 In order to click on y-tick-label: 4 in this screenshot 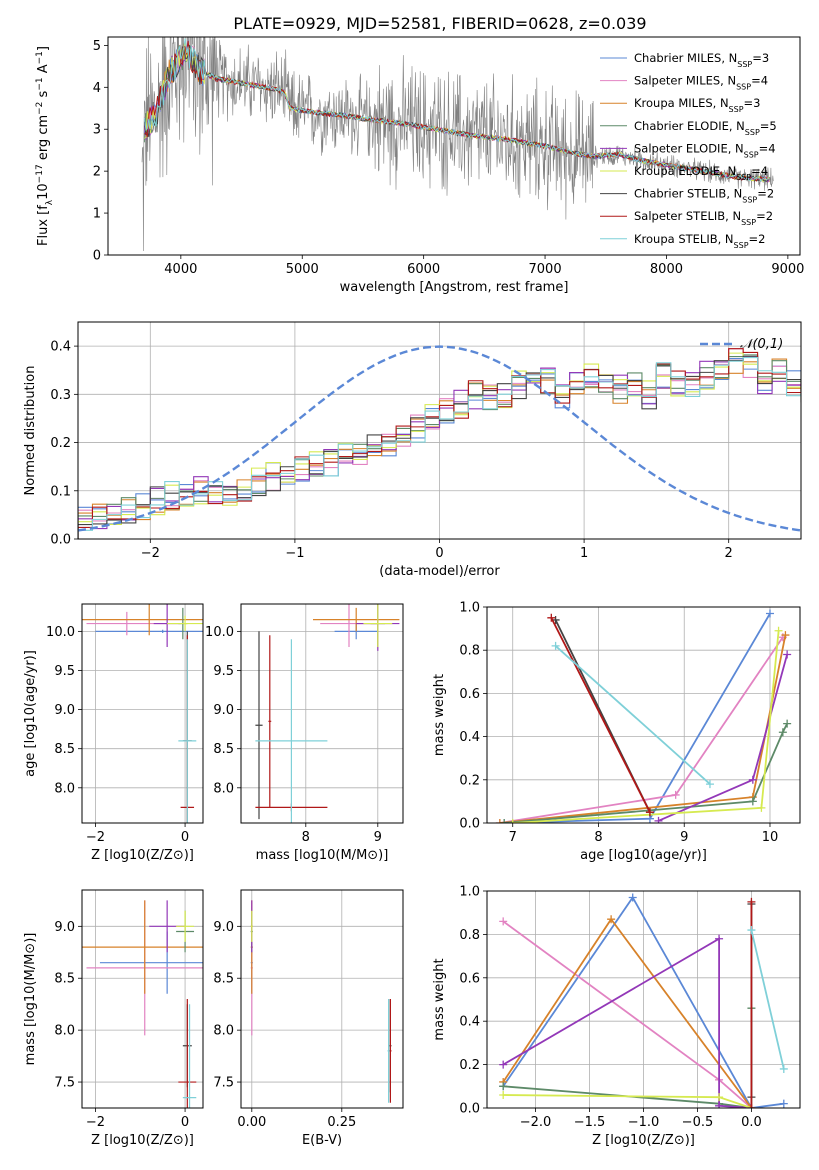, I will do `click(97, 88)`.